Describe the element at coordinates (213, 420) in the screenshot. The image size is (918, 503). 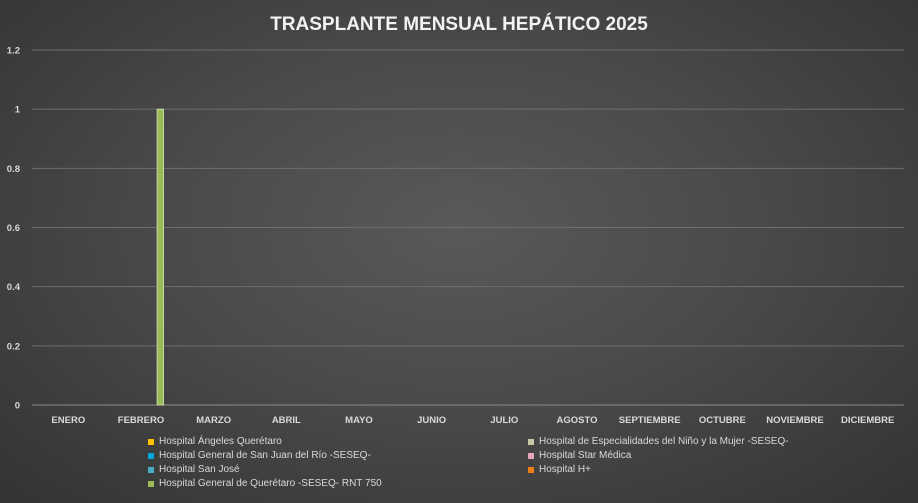
I see `x-tick-label: MARZO` at that location.